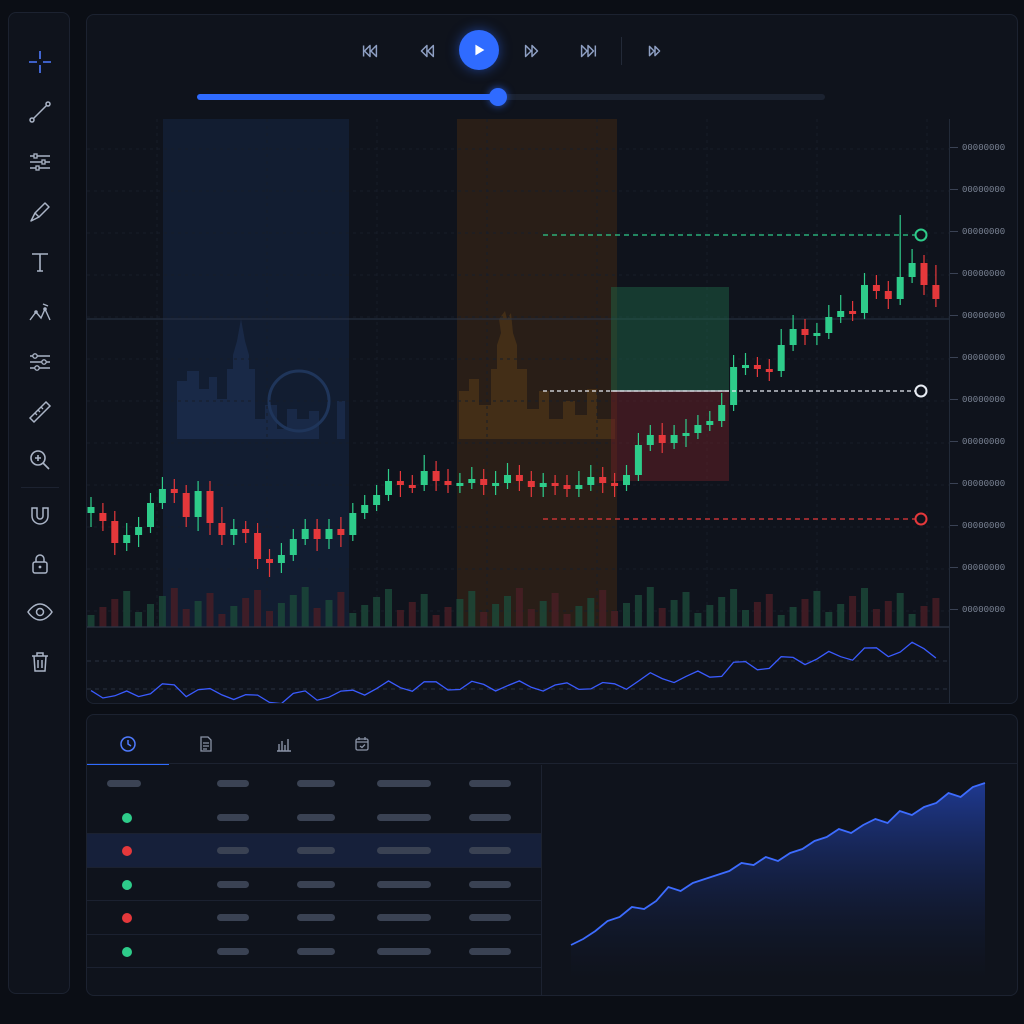  Describe the element at coordinates (206, 744) in the screenshot. I see `tab-document` at that location.